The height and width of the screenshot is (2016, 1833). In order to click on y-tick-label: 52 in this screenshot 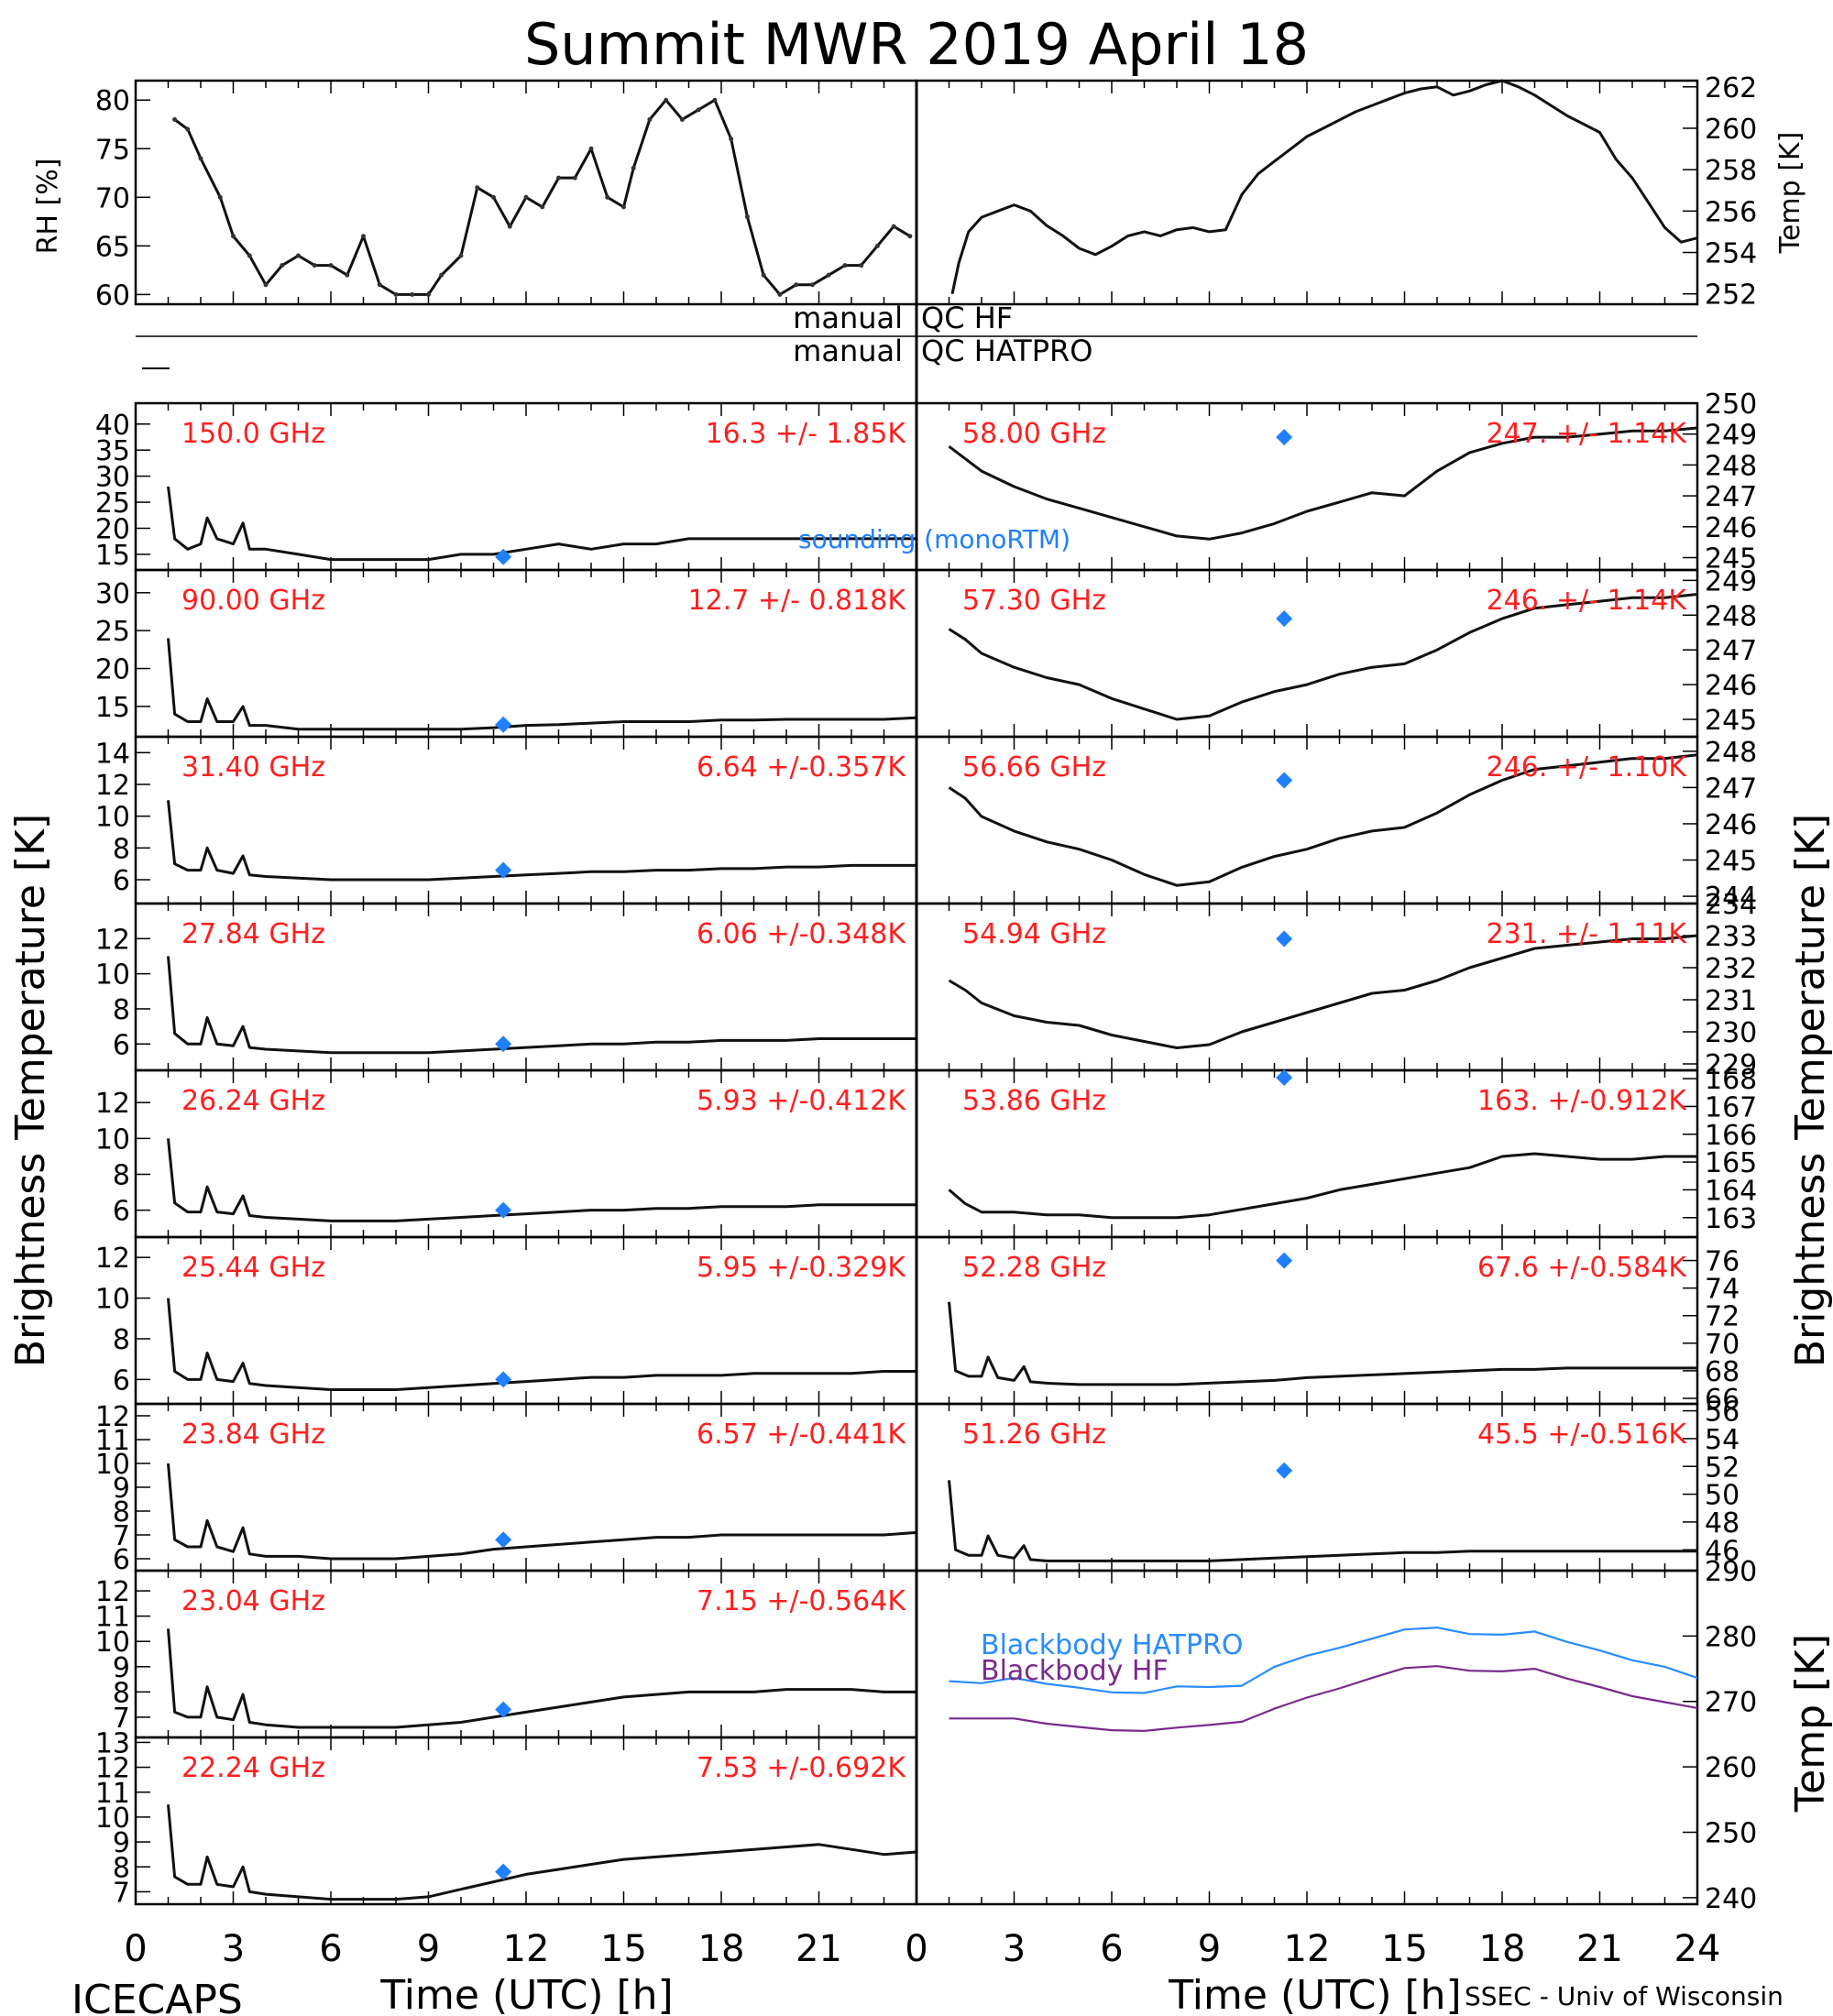, I will do `click(1722, 1468)`.